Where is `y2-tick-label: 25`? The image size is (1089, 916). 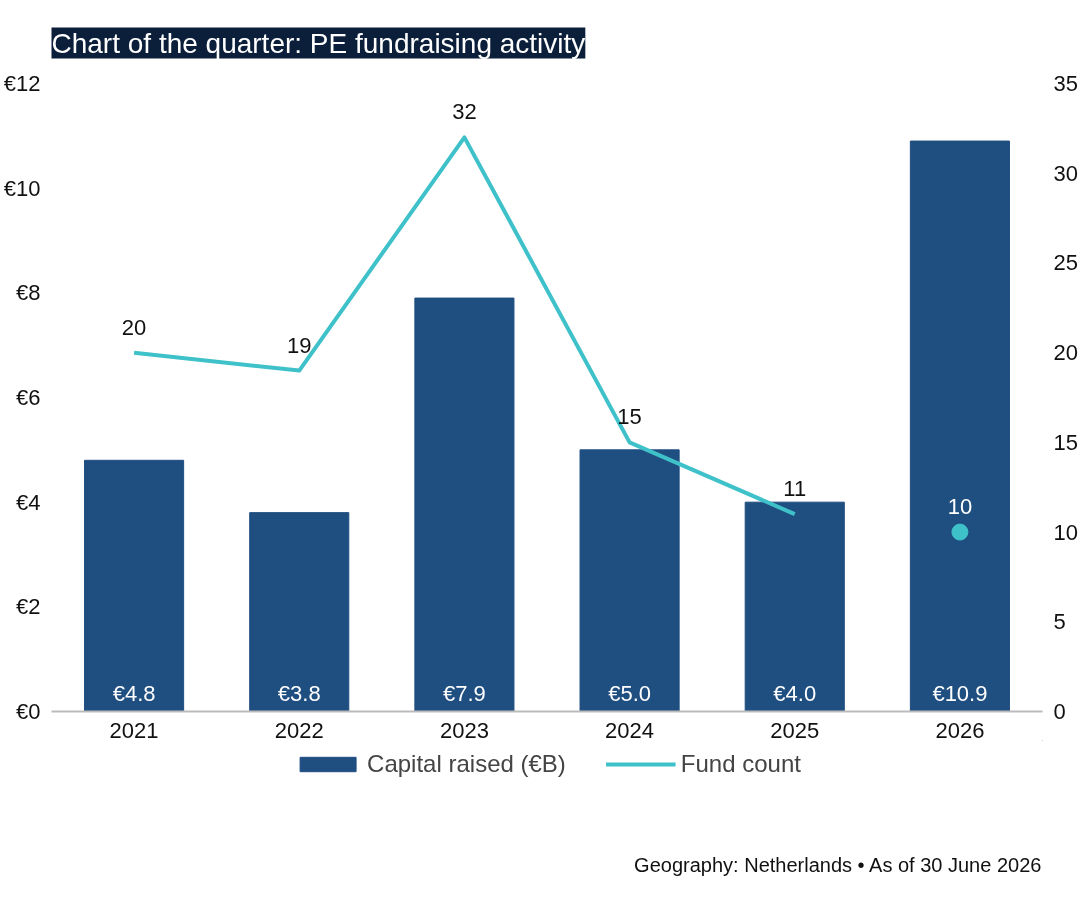 y2-tick-label: 25 is located at coordinates (1065, 263).